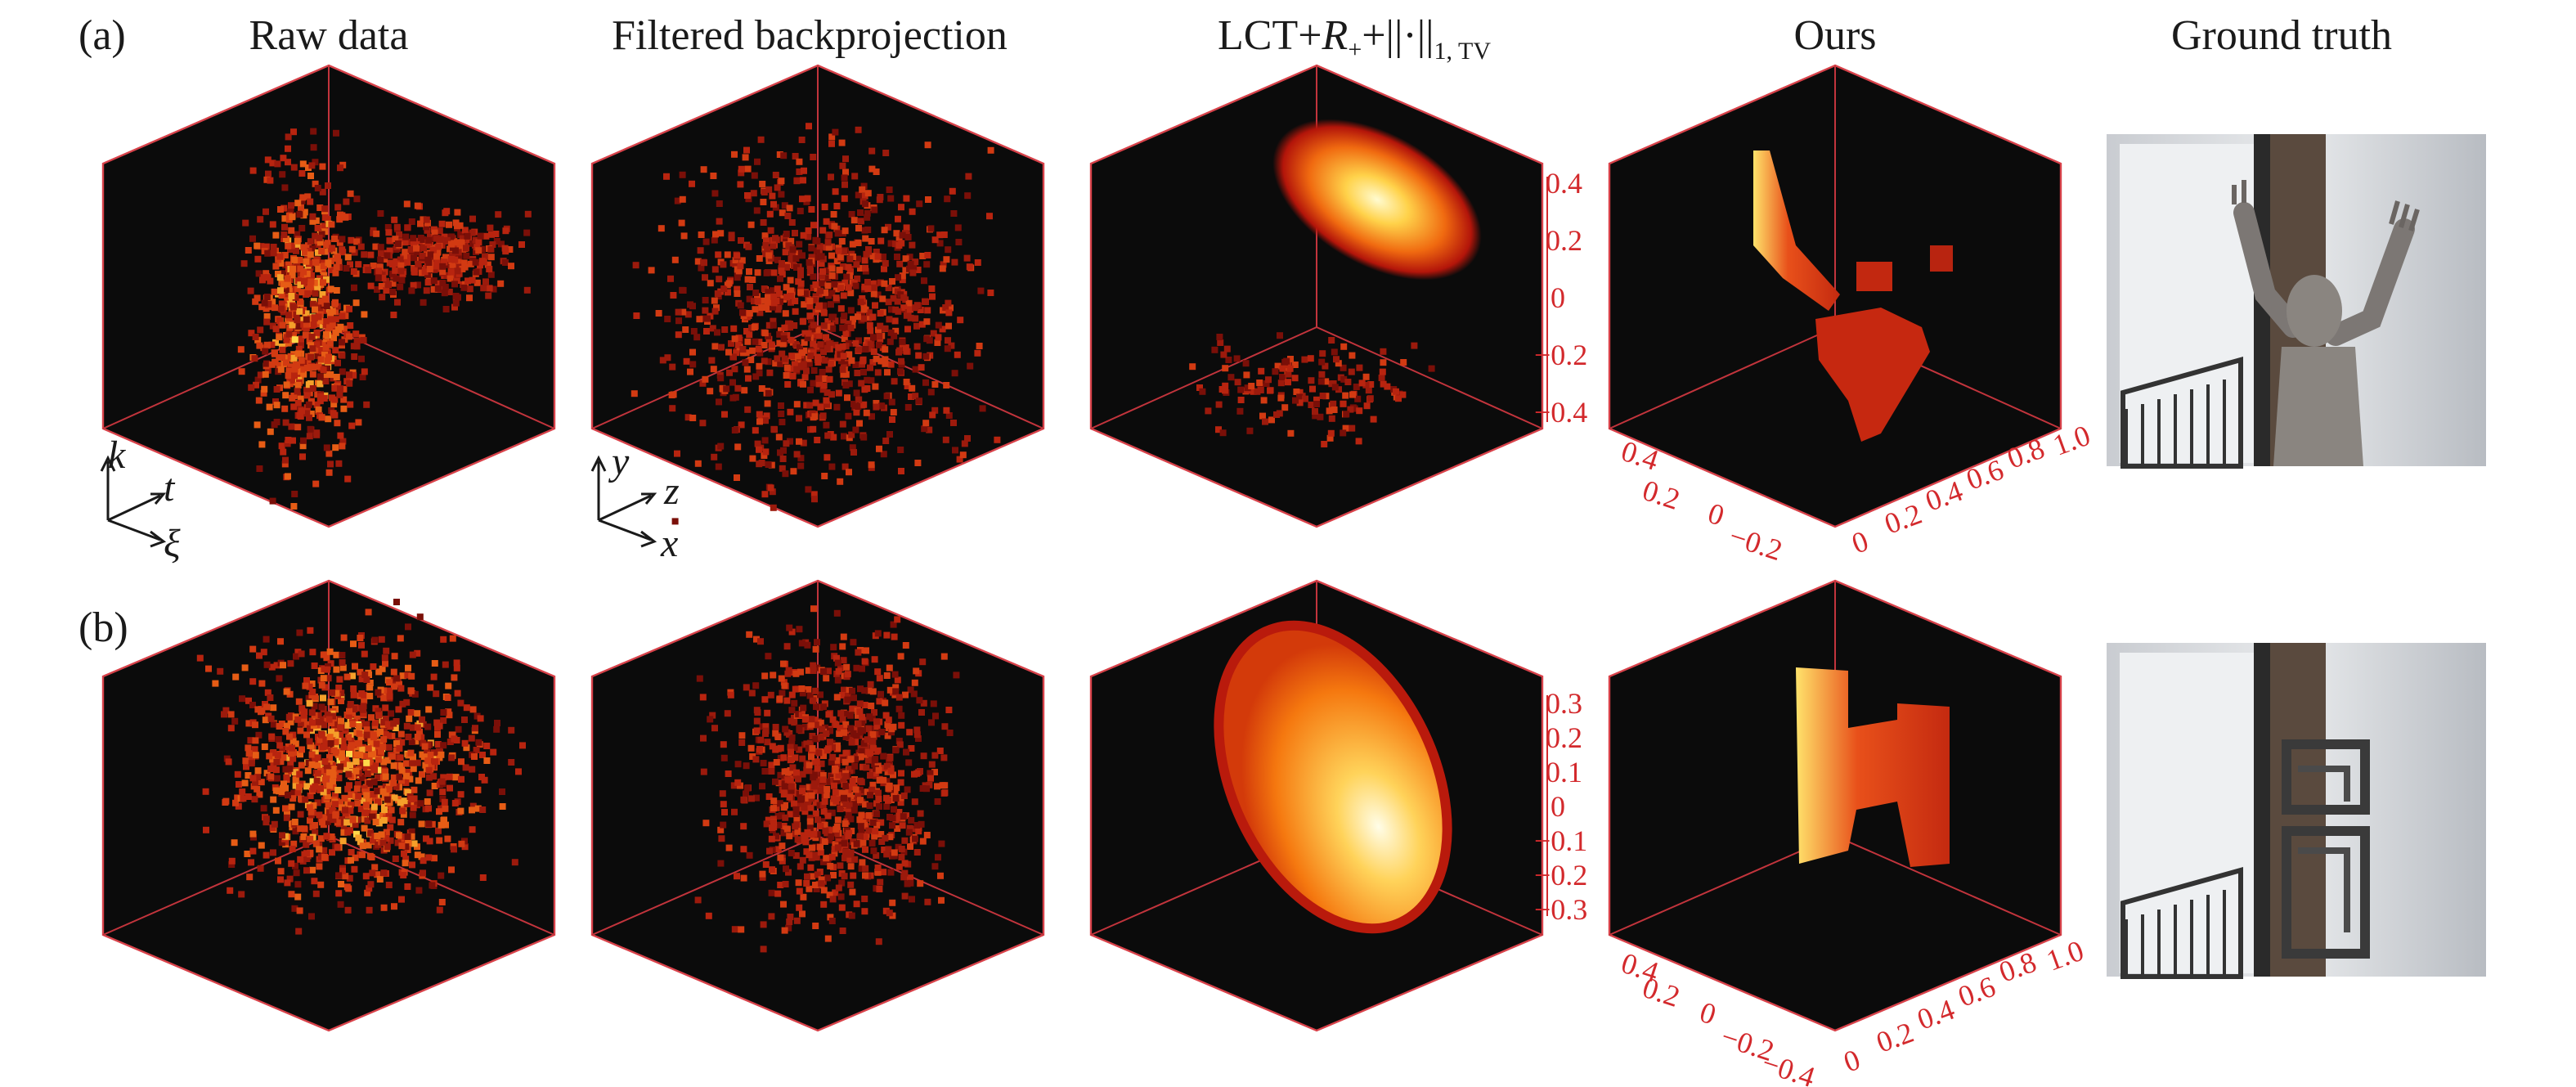 This screenshot has width=2576, height=1087. Describe the element at coordinates (1463, 52) in the screenshot. I see `title-part: 1, TV` at that location.